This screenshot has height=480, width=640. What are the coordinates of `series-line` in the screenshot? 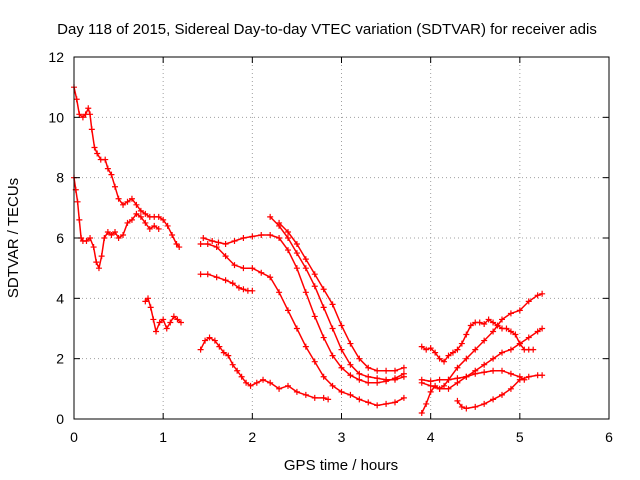 It's located at (337, 298).